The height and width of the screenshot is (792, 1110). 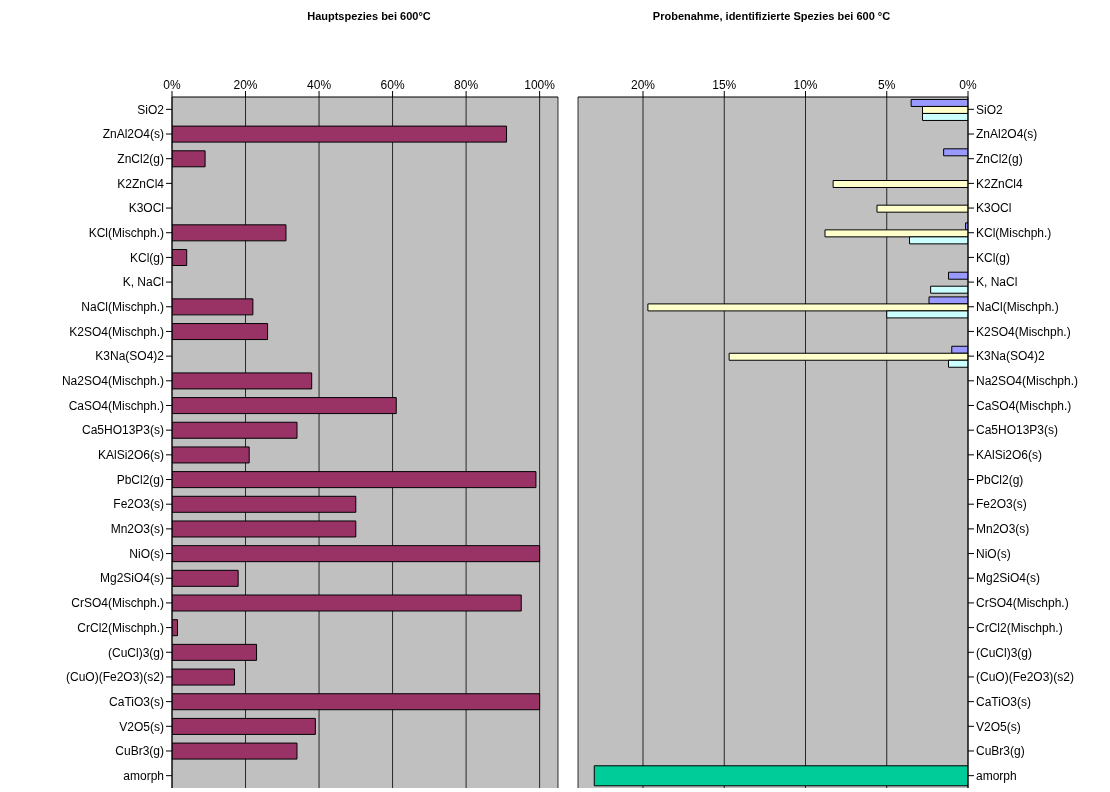 I want to click on x-tick-label: 10%, so click(x=805, y=85).